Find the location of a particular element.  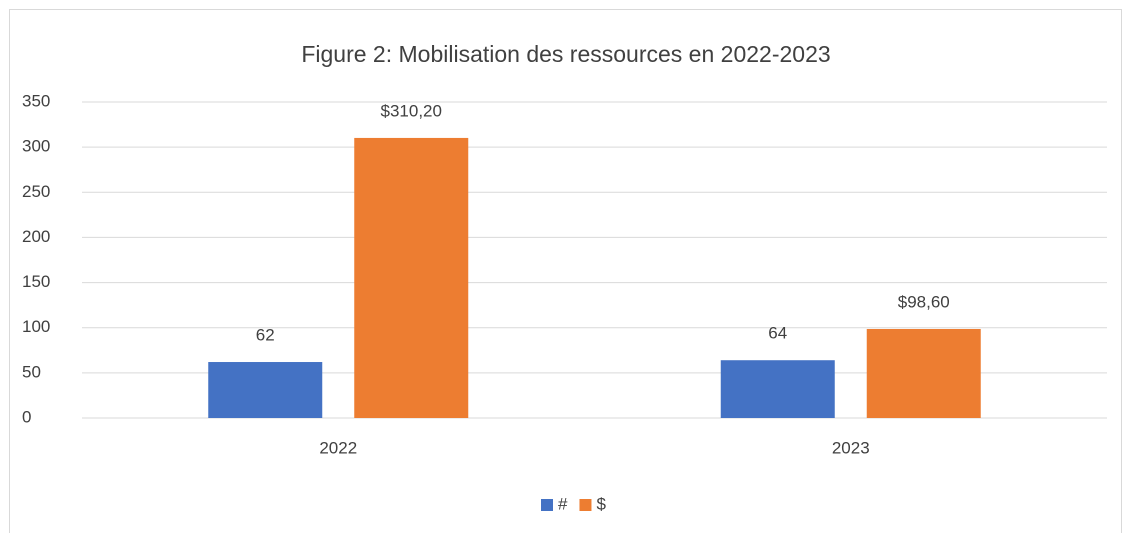

y-tick-label: 200 is located at coordinates (36, 236).